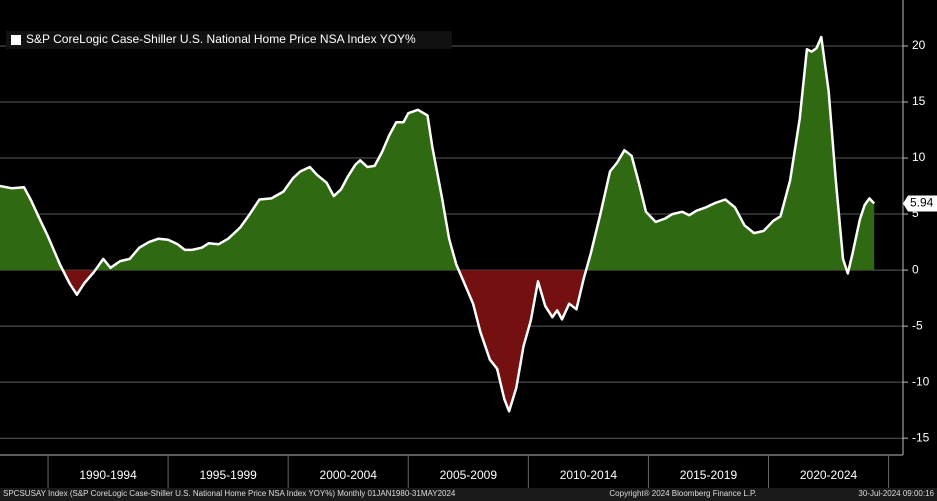  Describe the element at coordinates (589, 475) in the screenshot. I see `x-tick-label: 2010-2014` at that location.